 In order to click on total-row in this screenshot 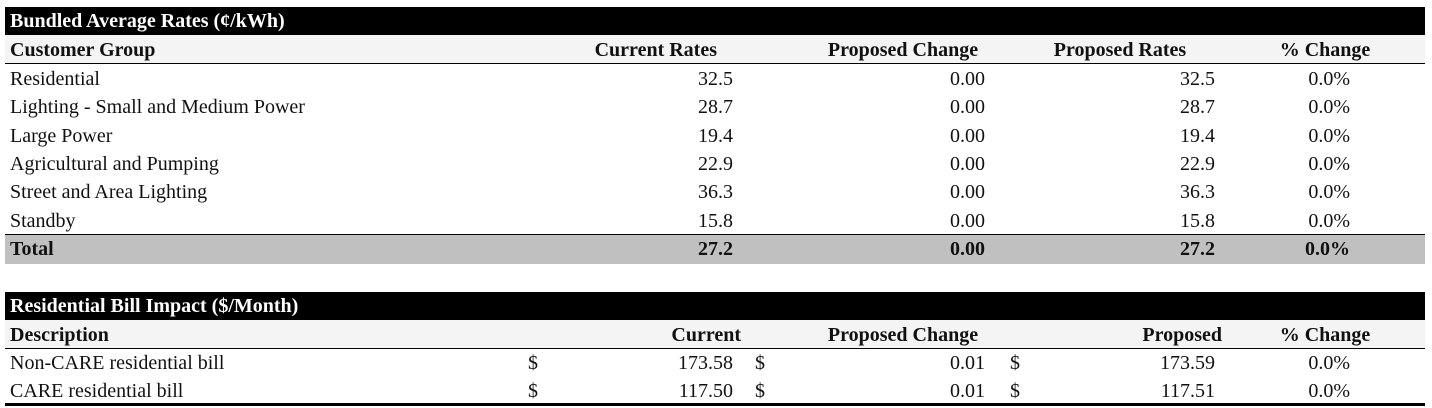, I will do `click(715, 249)`.